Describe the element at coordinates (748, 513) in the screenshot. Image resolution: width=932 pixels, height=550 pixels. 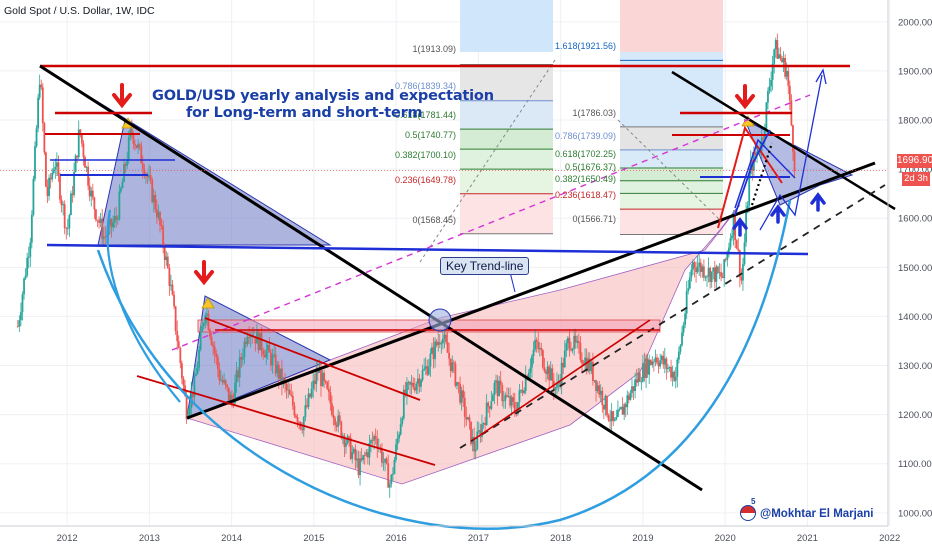
I see `author-avatar-icon` at that location.